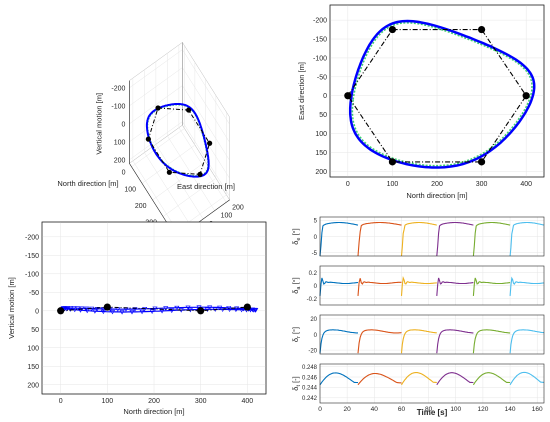  I want to click on z-axis-label: Vertical motion [m], so click(98, 124).